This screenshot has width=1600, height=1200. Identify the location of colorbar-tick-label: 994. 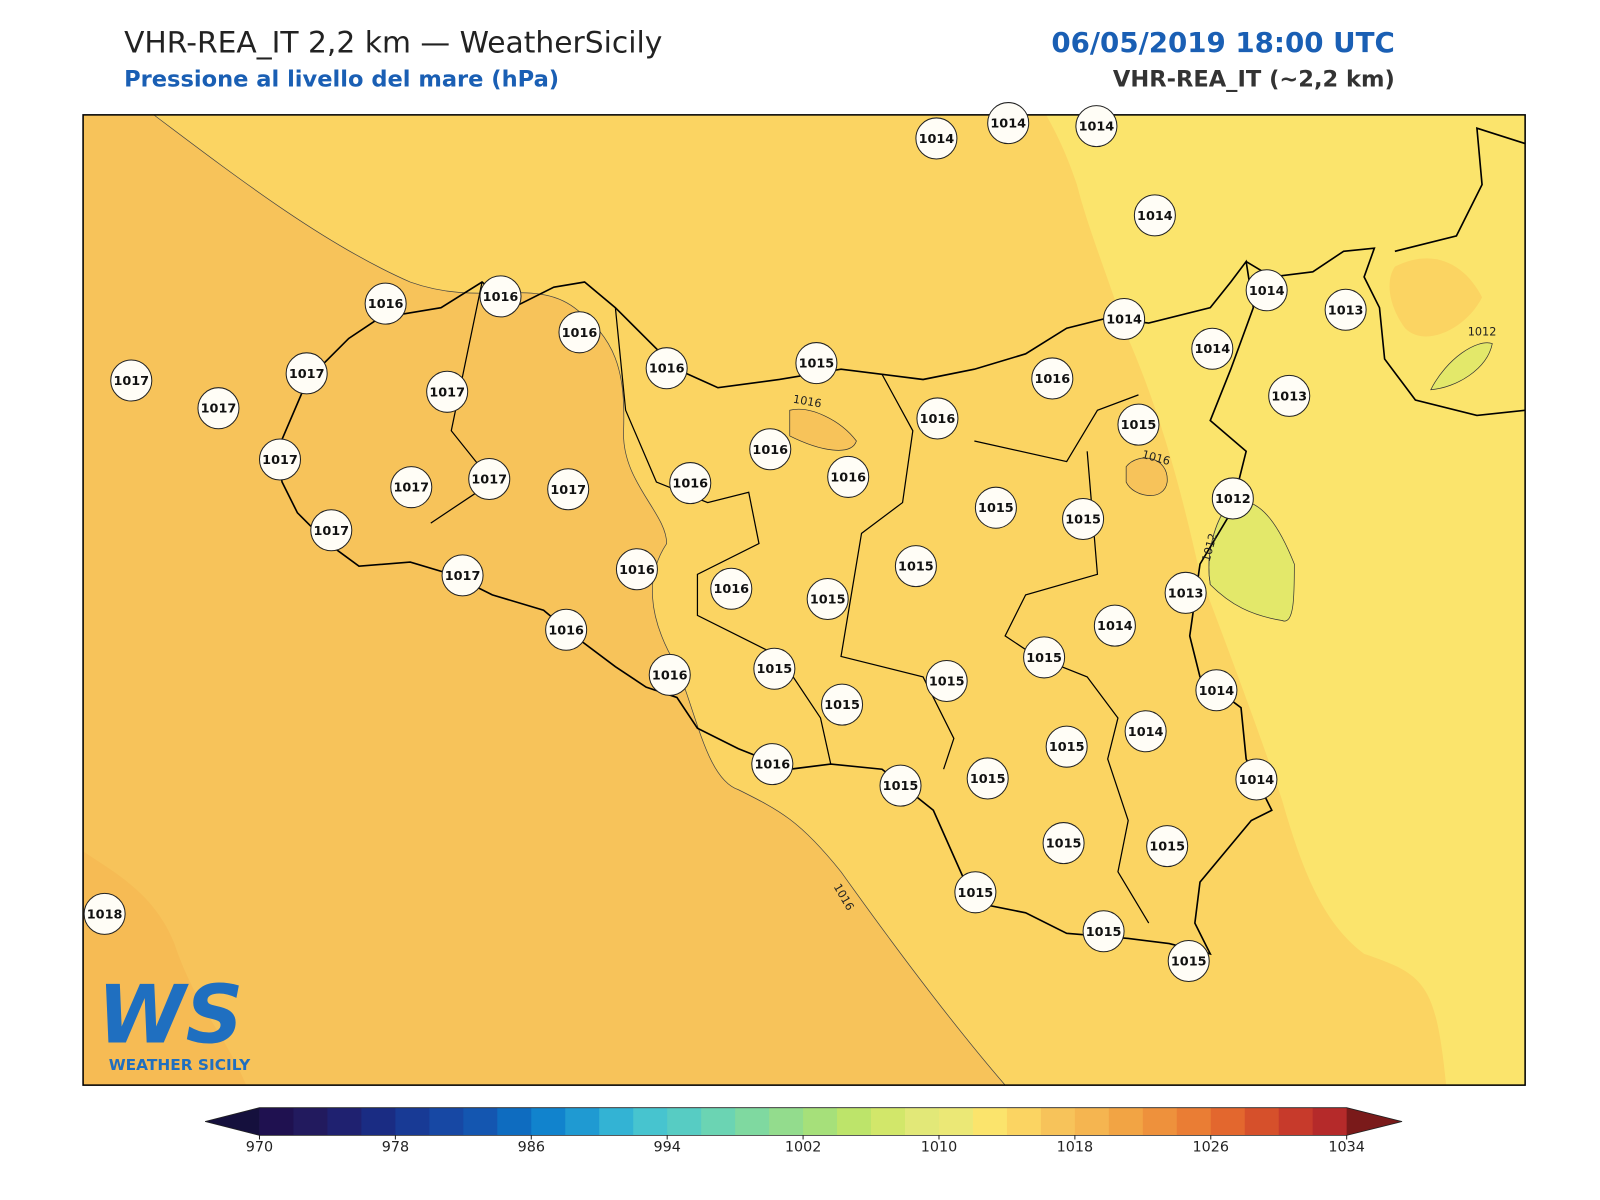
(666, 1148).